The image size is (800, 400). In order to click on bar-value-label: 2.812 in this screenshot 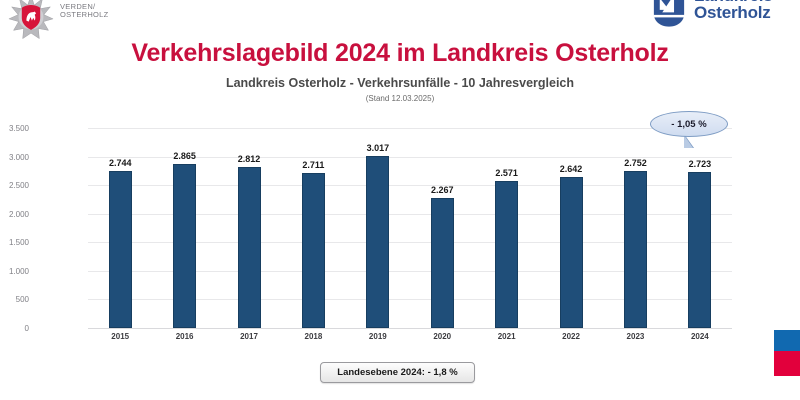, I will do `click(249, 159)`.